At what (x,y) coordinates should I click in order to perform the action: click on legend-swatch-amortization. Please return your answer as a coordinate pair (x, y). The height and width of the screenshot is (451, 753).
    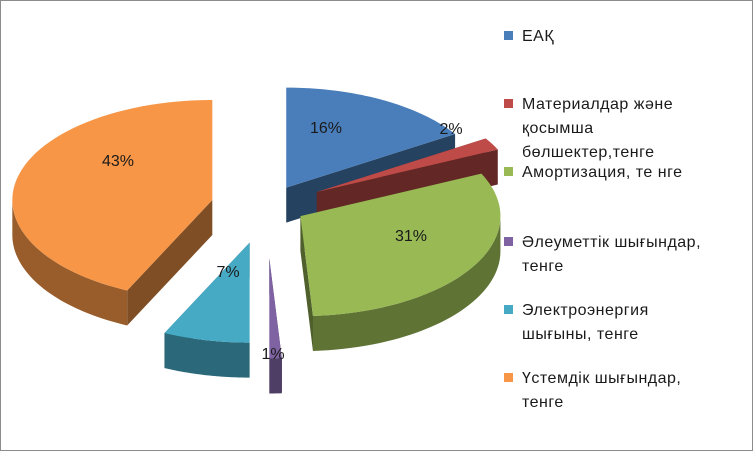
    Looking at the image, I should click on (508, 171).